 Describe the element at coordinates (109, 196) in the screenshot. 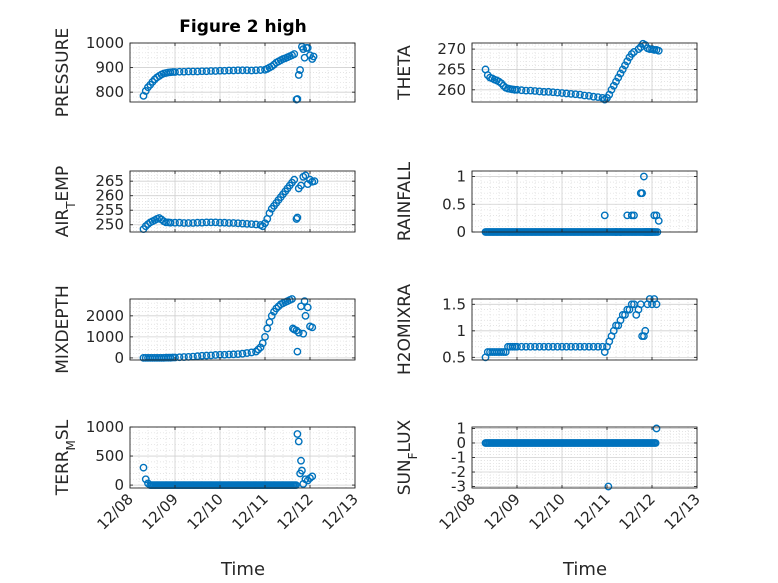

I see `y-tick-label: 260` at that location.